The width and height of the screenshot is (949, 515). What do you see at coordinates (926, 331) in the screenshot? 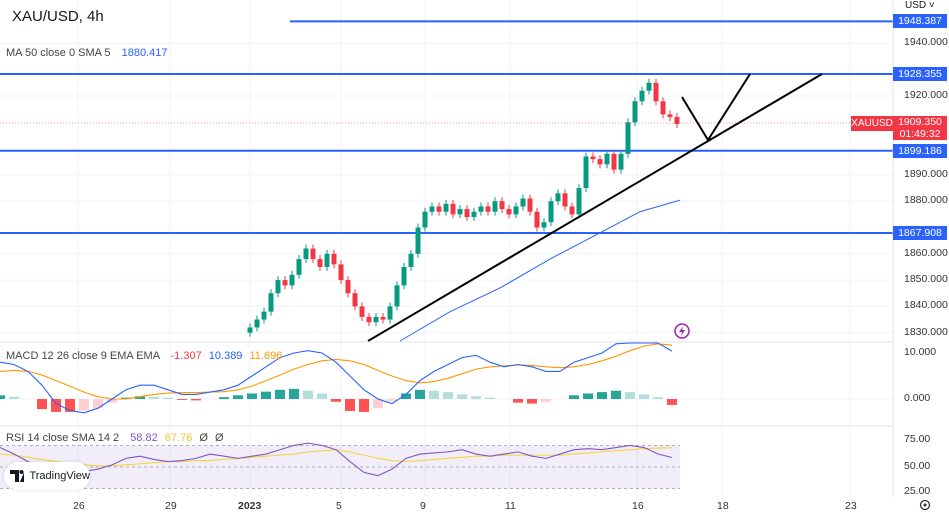
I see `price-axis-label: 1830.000` at bounding box center [926, 331].